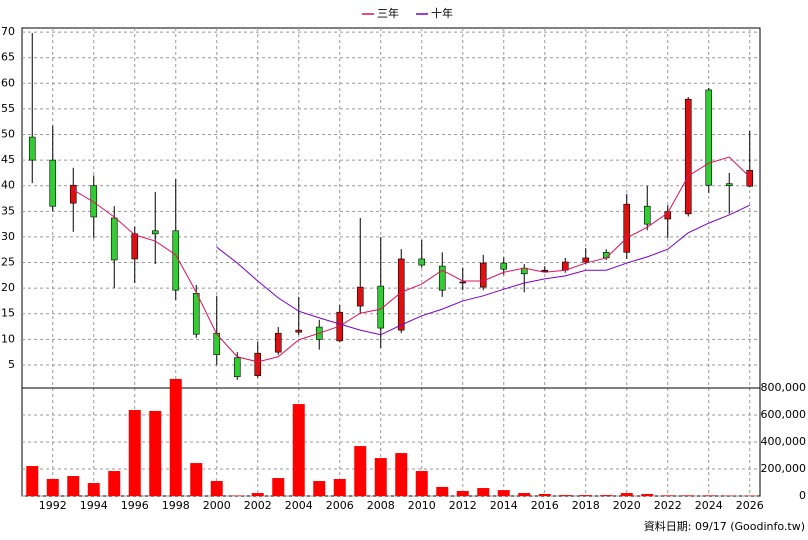 This screenshot has height=540, width=808. What do you see at coordinates (724, 526) in the screenshot?
I see `footer-note: 資料日期: 09/17 (Goodinfo.tw)` at bounding box center [724, 526].